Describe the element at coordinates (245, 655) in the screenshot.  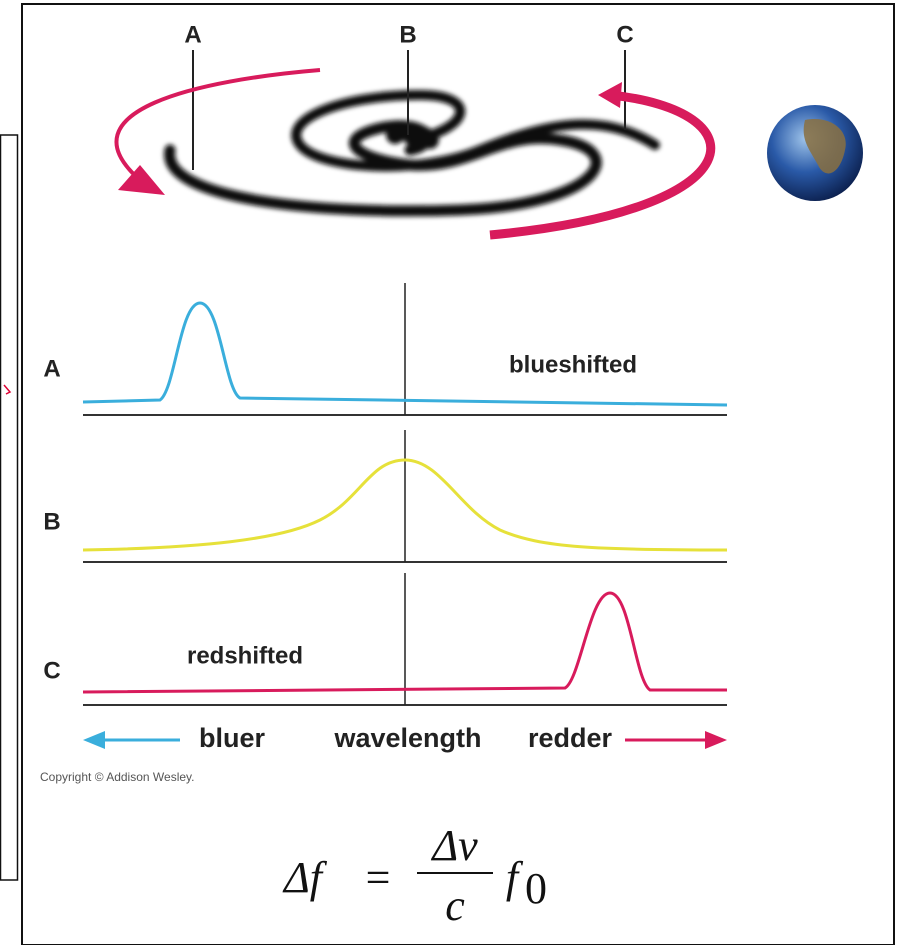
I see `annotation: redshifted` at that location.